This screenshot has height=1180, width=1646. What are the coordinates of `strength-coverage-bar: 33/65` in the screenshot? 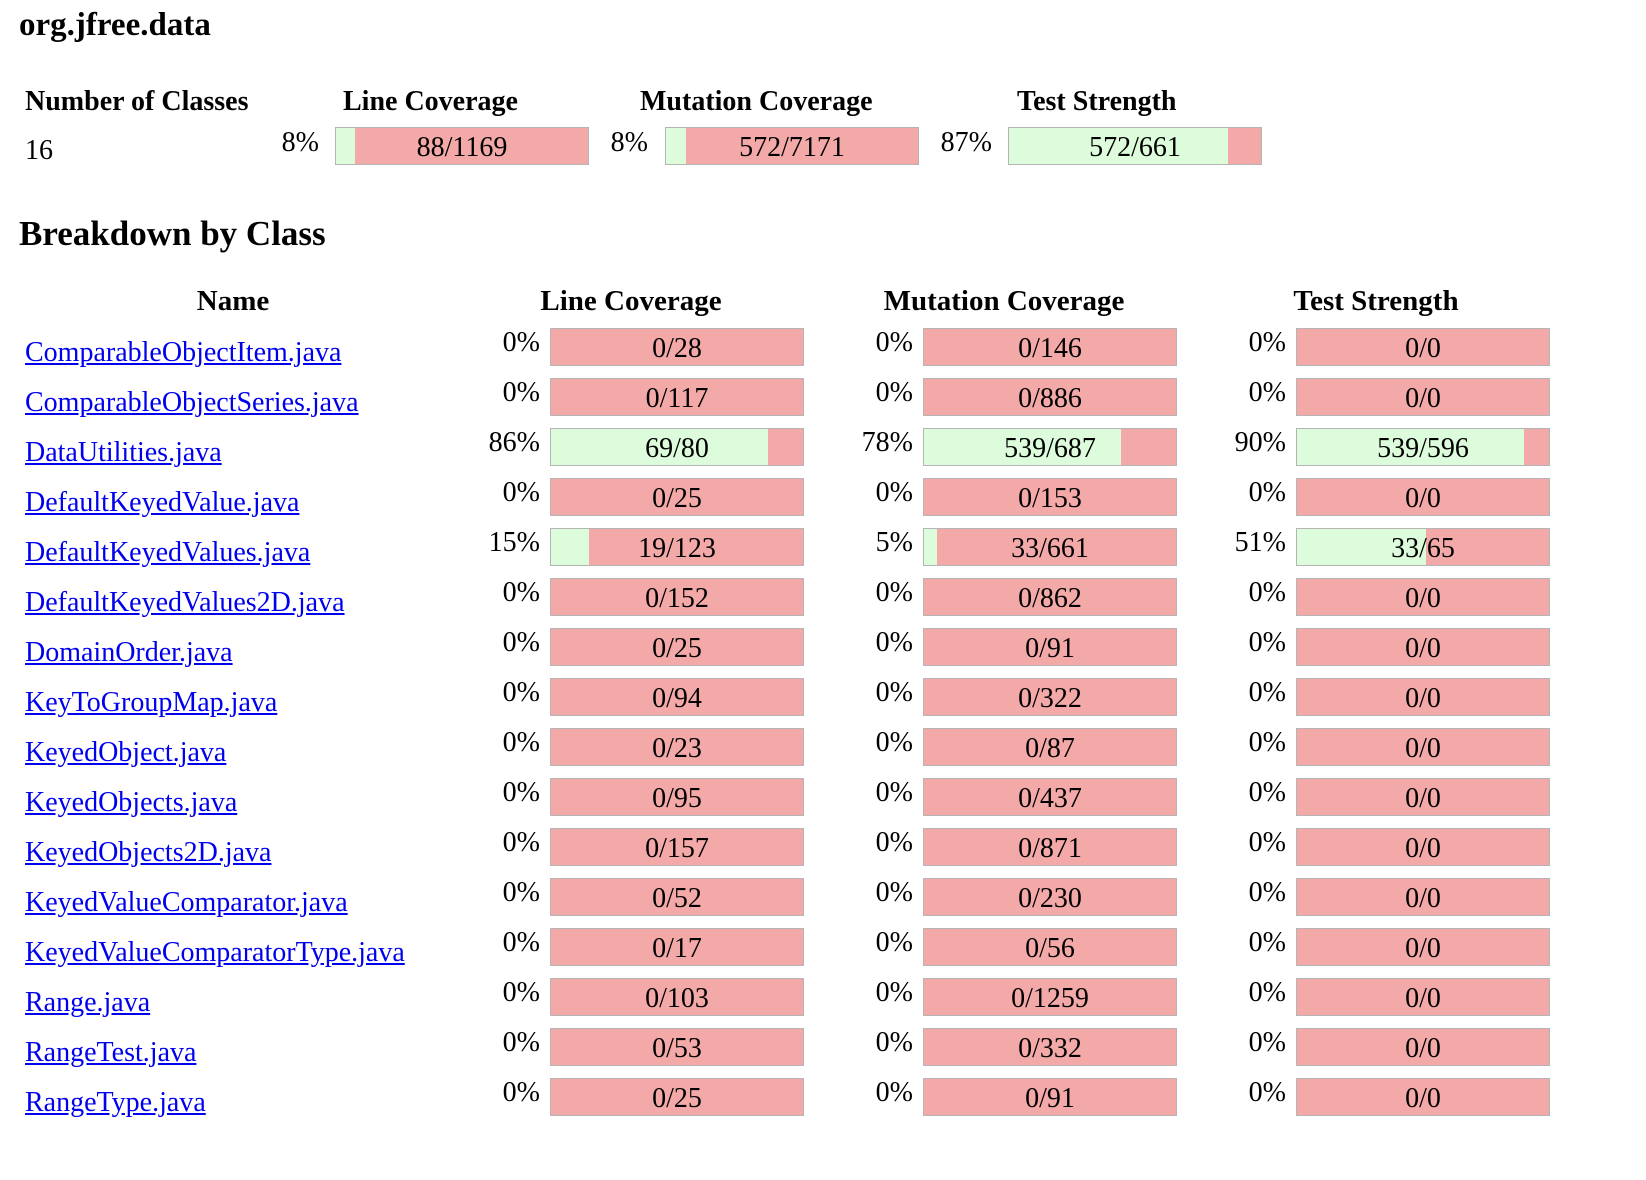 It's located at (1423, 547).